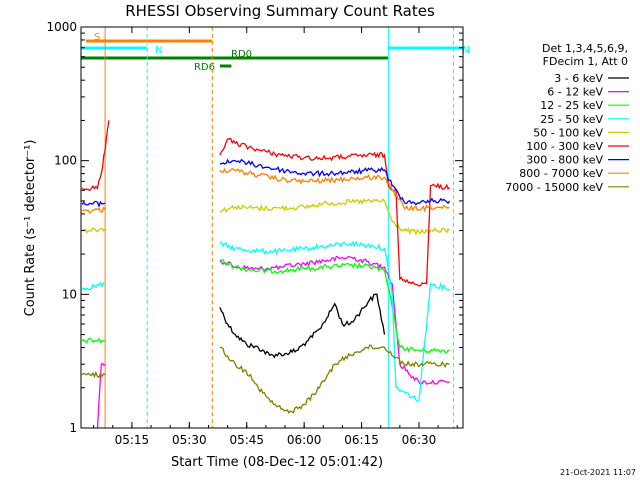  I want to click on x-tick-label-0: 05:15, so click(132, 440).